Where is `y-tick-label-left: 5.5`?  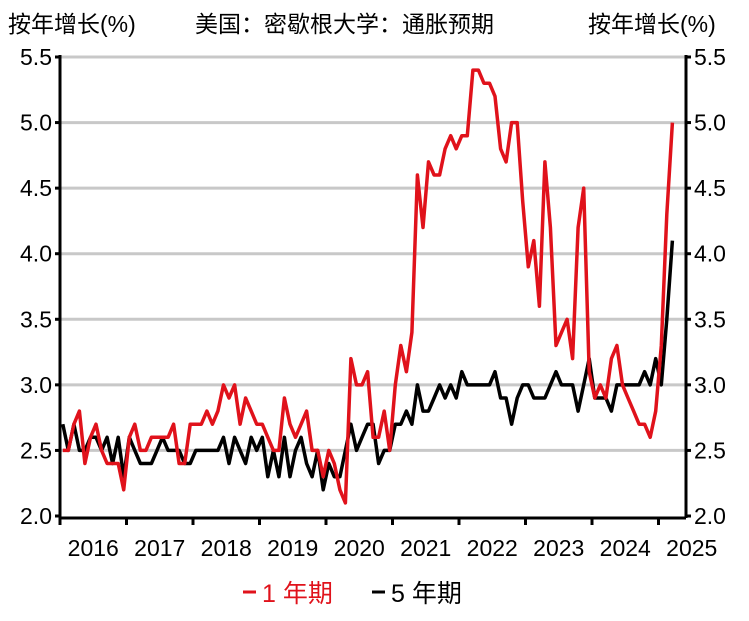
y-tick-label-left: 5.5 is located at coordinates (36, 57).